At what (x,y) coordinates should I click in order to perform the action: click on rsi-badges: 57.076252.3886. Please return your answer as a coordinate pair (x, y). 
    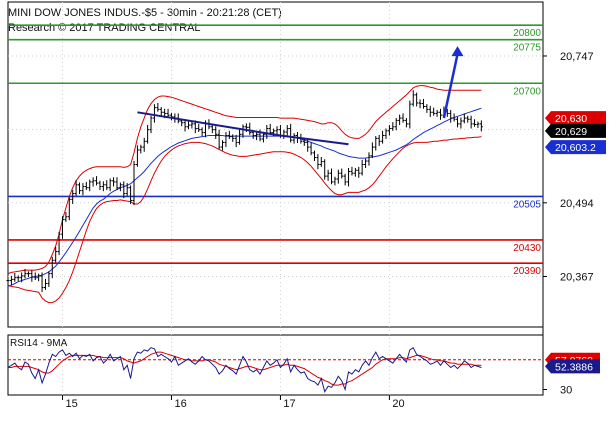
    Looking at the image, I should click on (572, 363).